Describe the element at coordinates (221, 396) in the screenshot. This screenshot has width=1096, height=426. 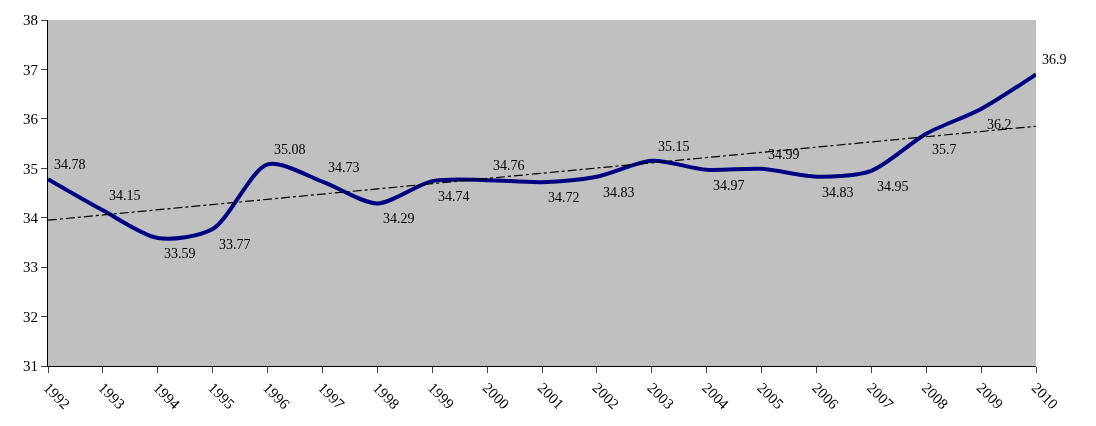
I see `x-tick-label: 1995` at that location.